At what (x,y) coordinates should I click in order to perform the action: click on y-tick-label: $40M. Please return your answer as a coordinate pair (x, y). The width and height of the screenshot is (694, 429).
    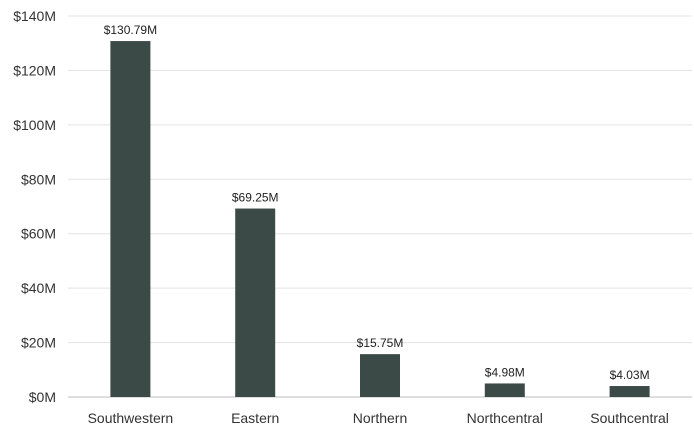
    Looking at the image, I should click on (38, 288).